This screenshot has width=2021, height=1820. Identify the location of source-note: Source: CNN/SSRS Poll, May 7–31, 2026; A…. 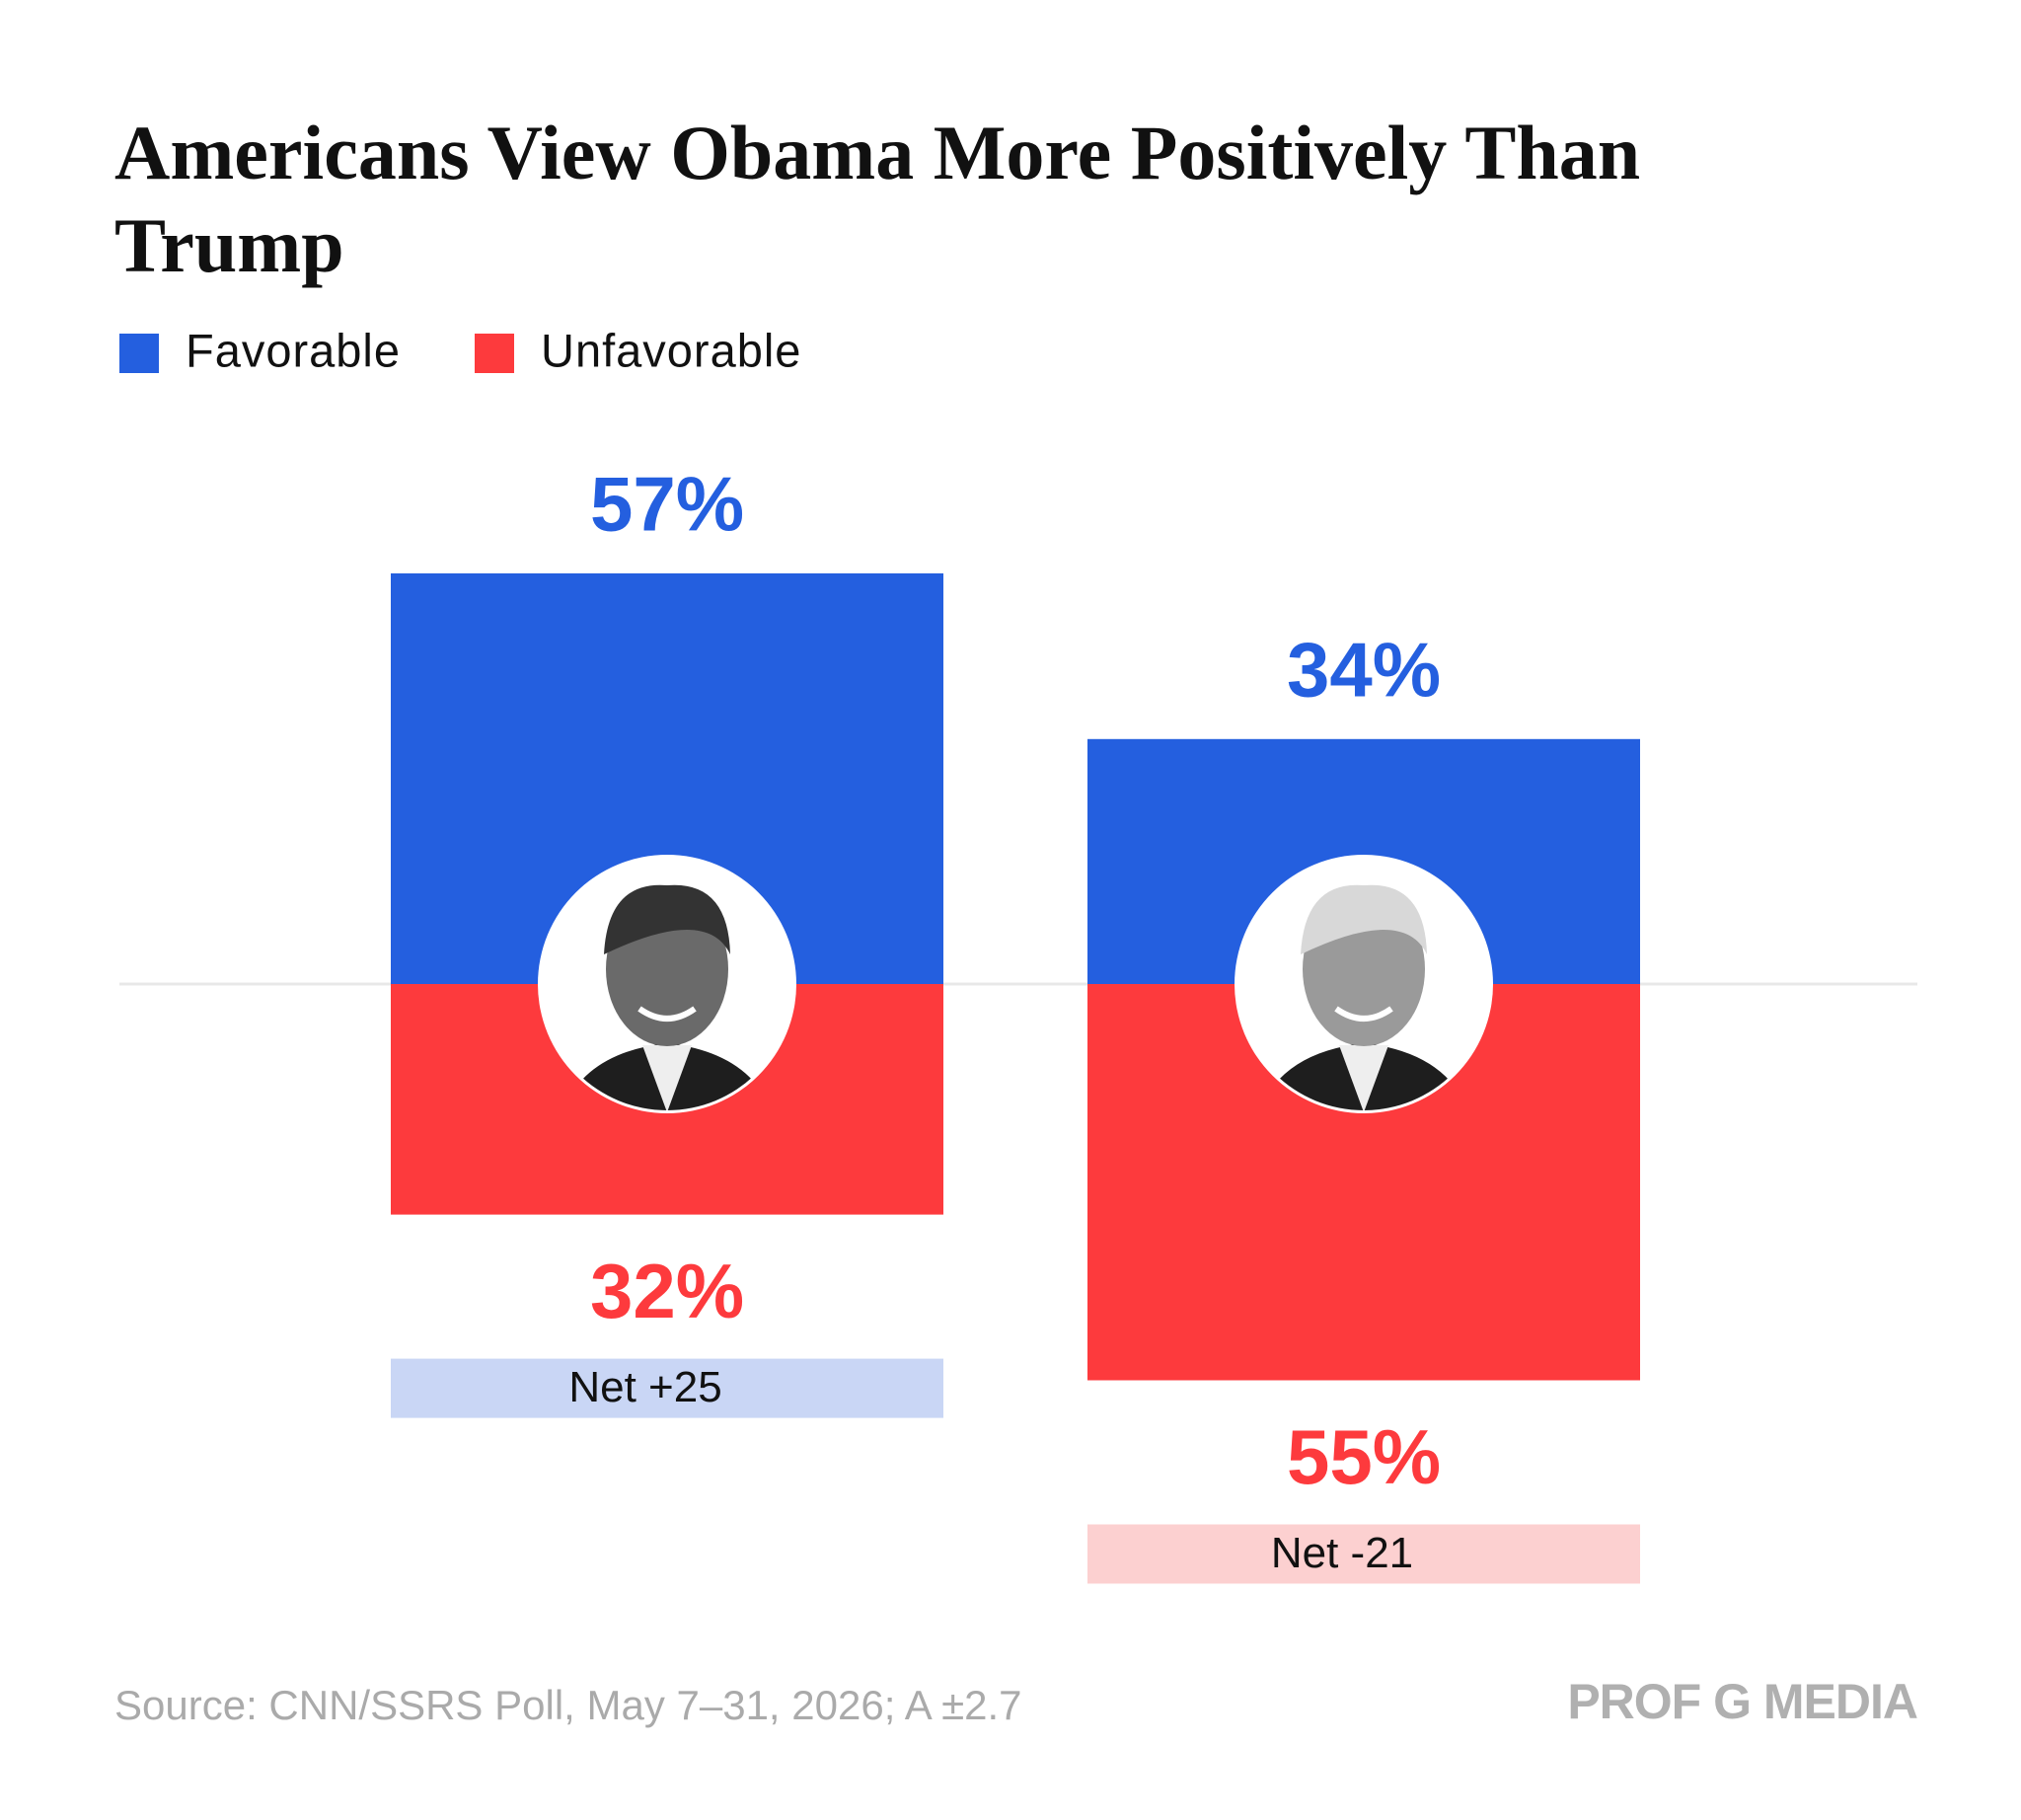
(568, 1705).